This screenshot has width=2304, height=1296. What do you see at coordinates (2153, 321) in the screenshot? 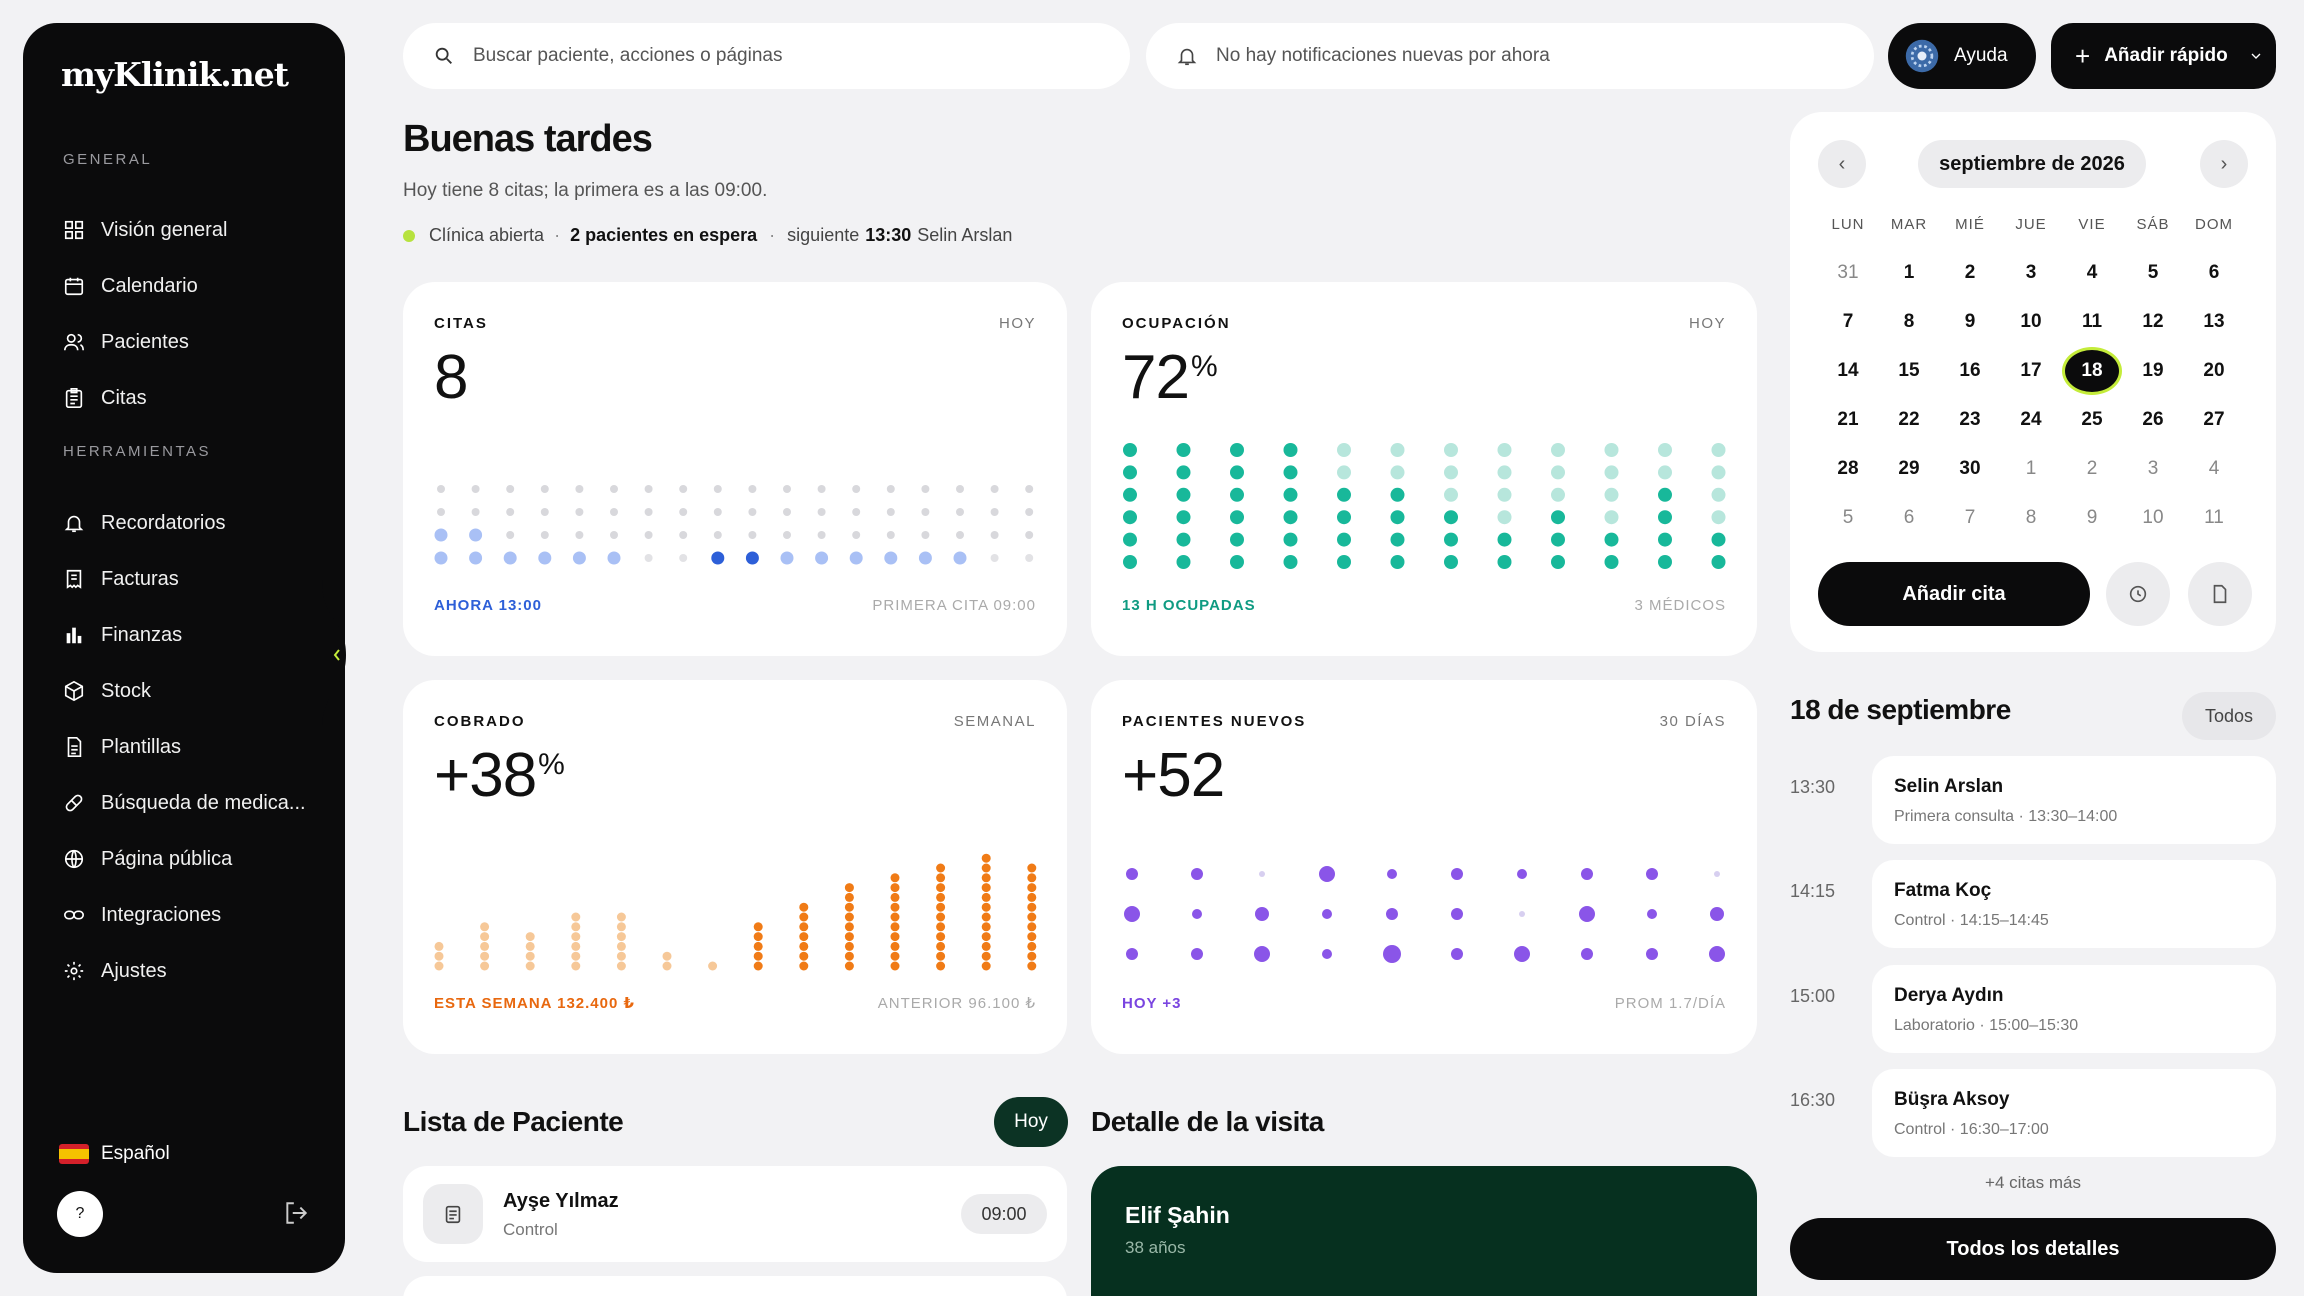
I see `calendar-day: 12` at bounding box center [2153, 321].